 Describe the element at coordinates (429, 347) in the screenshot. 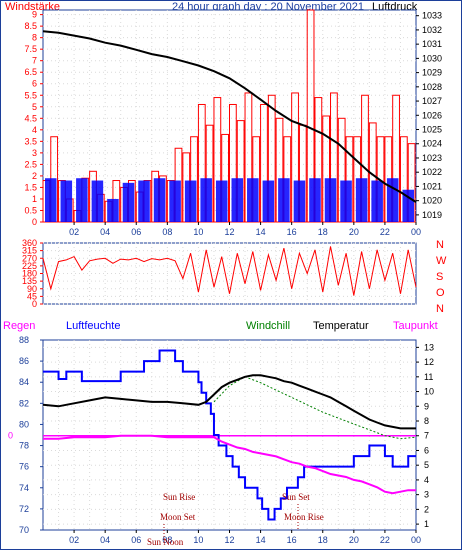

I see `temperatur-tick-label: 13` at that location.